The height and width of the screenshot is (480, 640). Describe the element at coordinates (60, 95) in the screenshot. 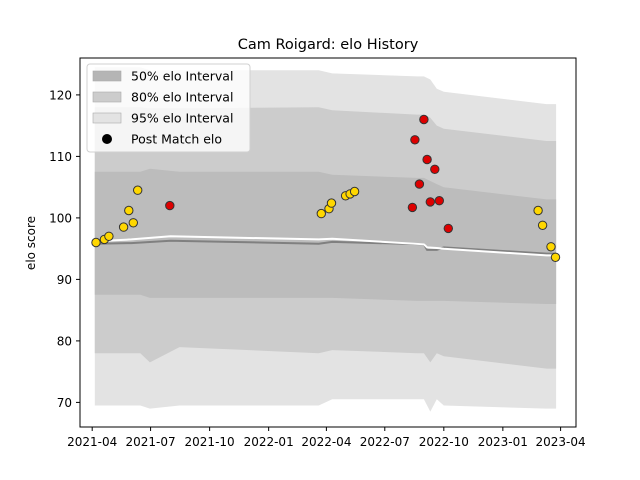

I see `y-tick-label-5: 120` at that location.